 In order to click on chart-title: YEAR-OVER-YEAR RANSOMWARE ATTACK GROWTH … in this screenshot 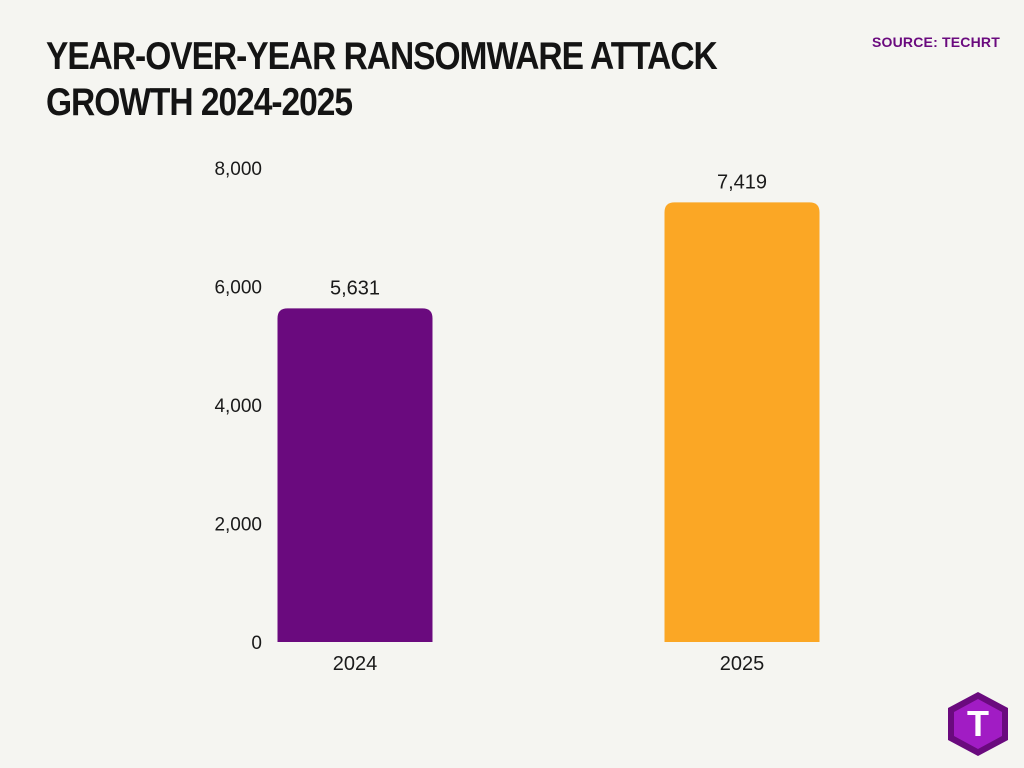, I will do `click(382, 79)`.